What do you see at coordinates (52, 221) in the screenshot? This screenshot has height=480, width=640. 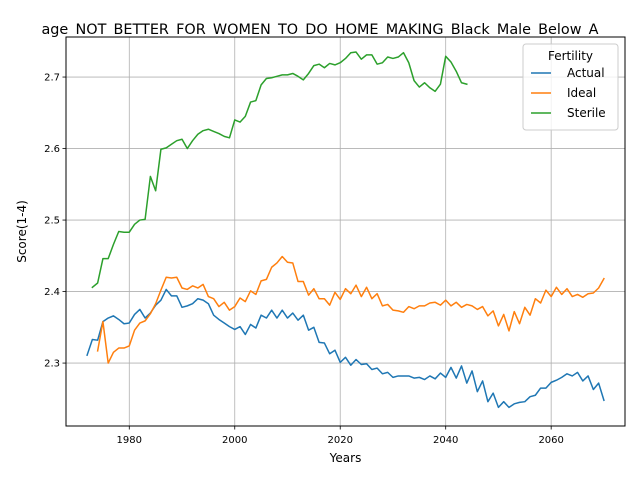 I see `y-tick-label: 2.5` at bounding box center [52, 221].